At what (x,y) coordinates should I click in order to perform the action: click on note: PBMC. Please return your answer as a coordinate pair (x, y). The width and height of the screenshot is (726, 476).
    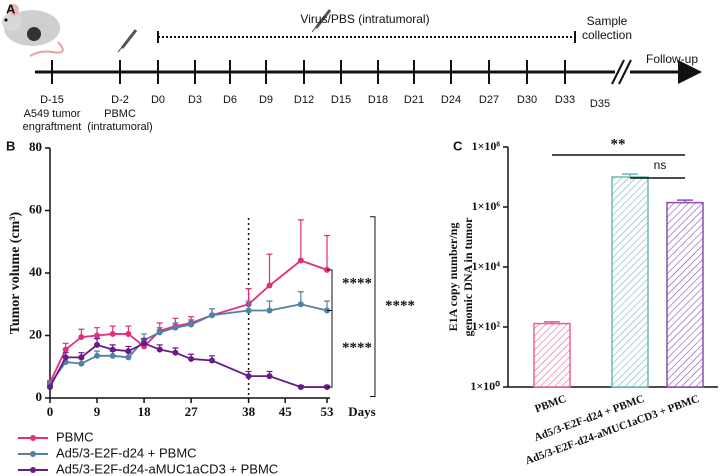
    Looking at the image, I should click on (120, 114).